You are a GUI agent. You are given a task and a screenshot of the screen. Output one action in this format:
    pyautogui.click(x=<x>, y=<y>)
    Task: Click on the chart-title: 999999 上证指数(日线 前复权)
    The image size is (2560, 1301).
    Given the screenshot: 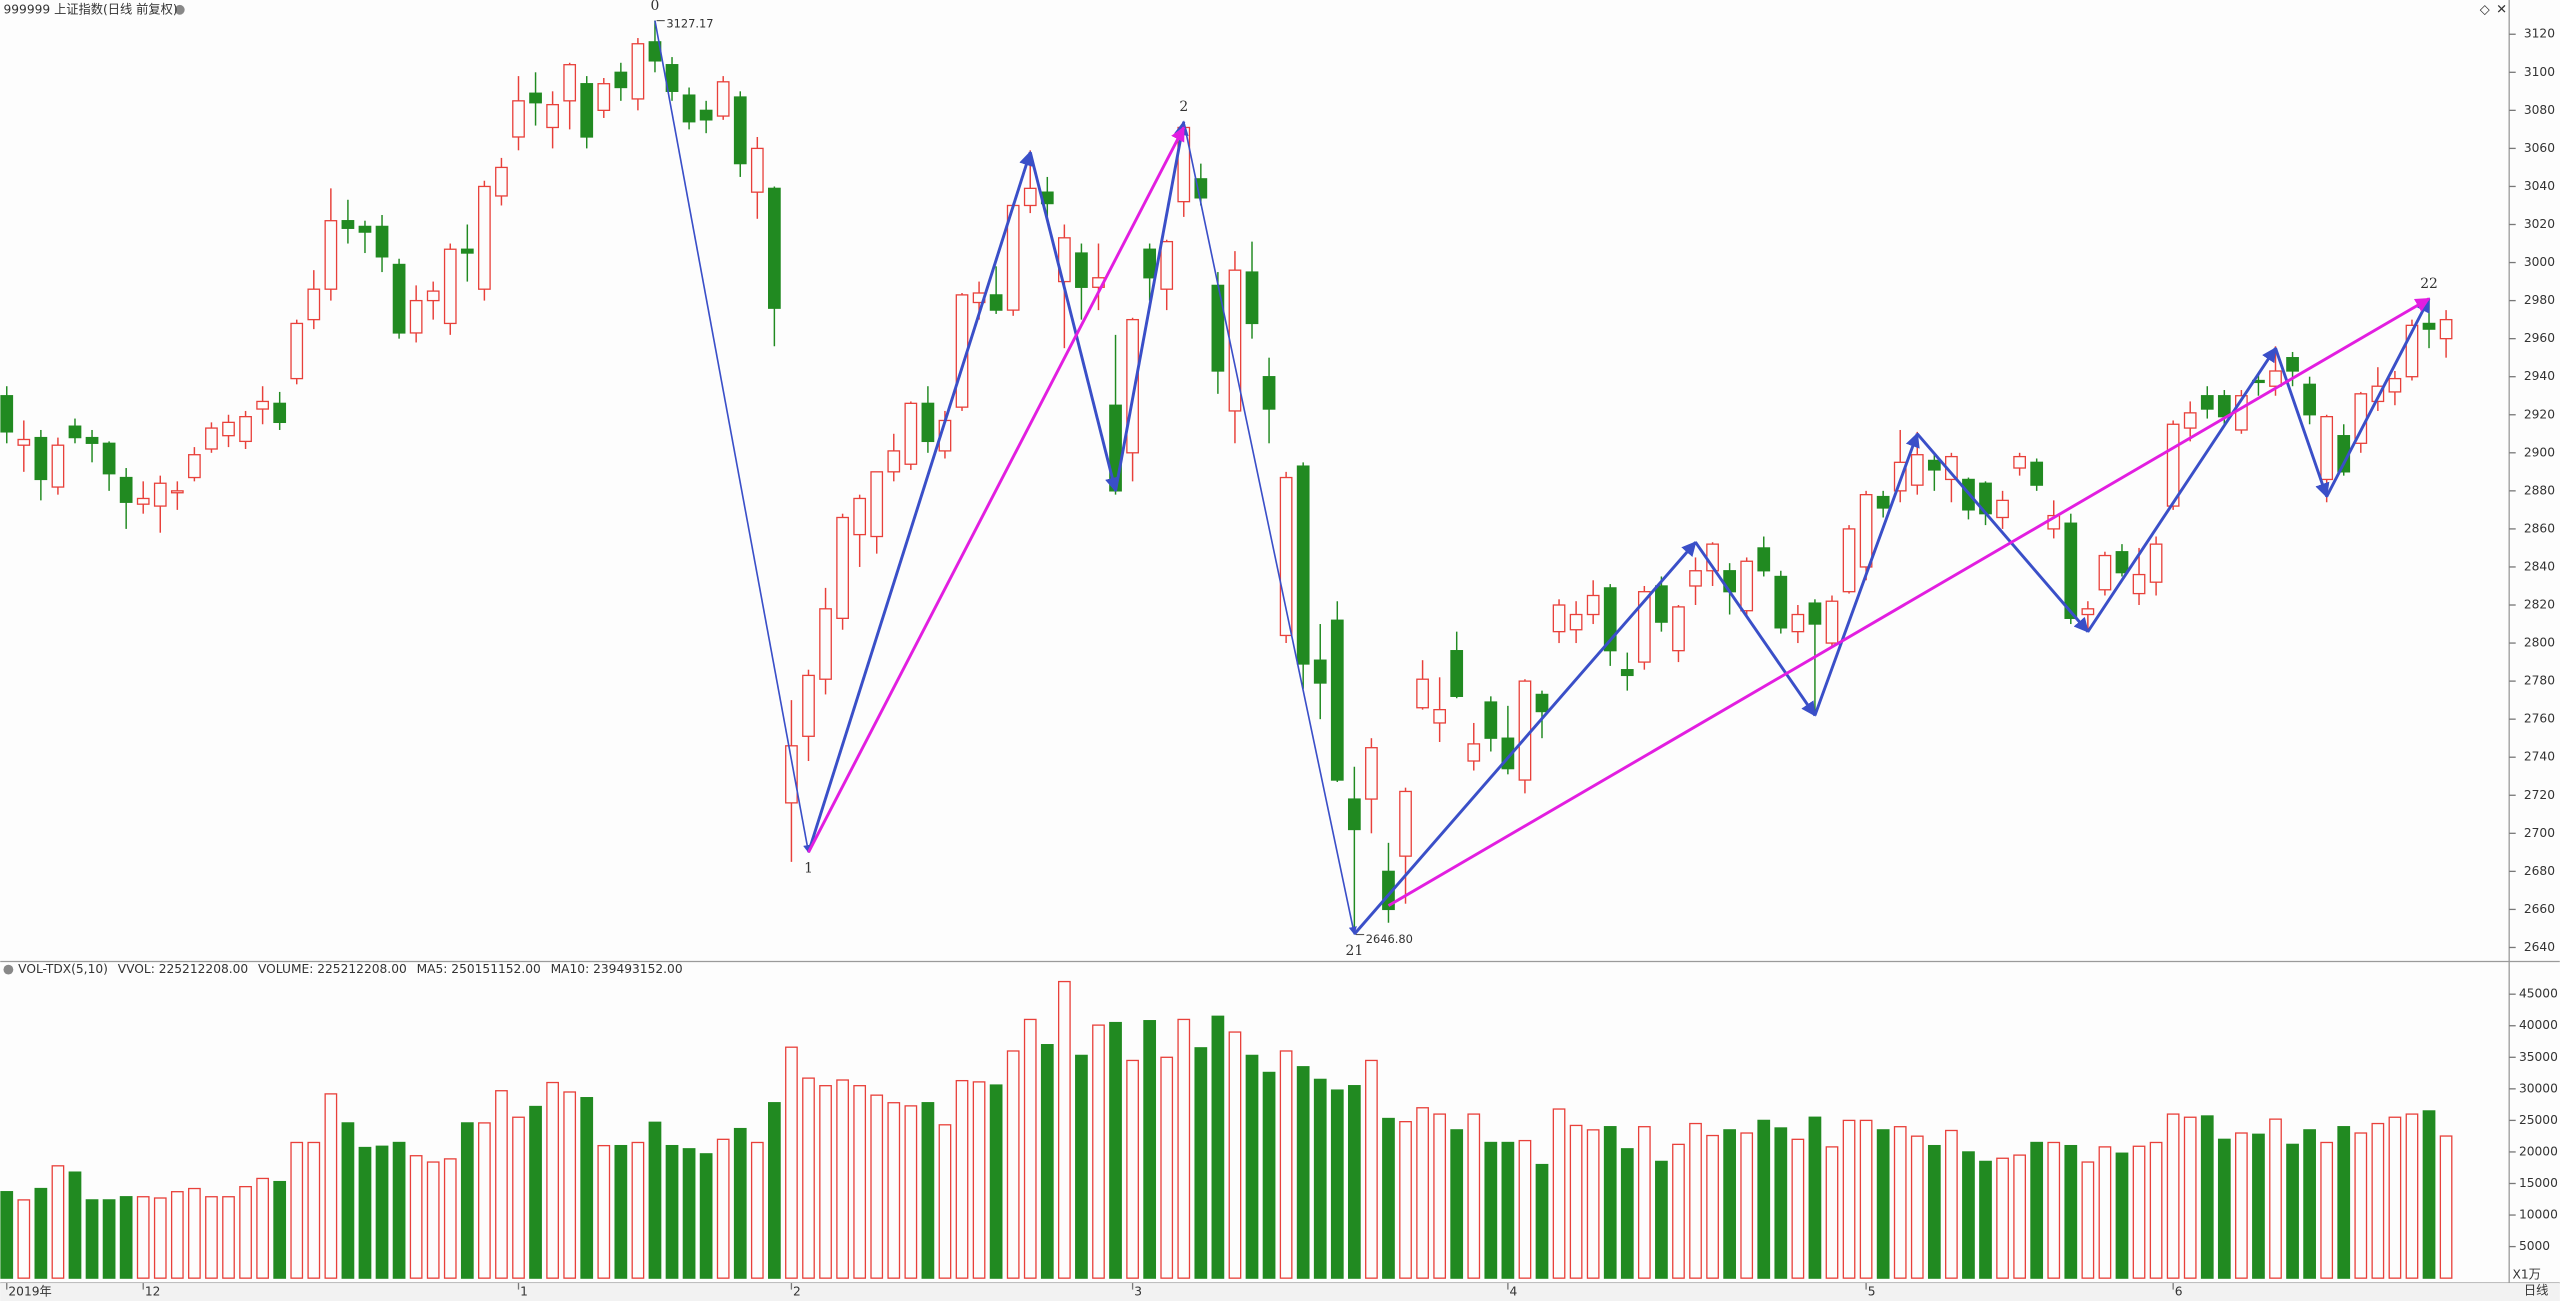 What is the action you would take?
    pyautogui.click(x=90, y=8)
    